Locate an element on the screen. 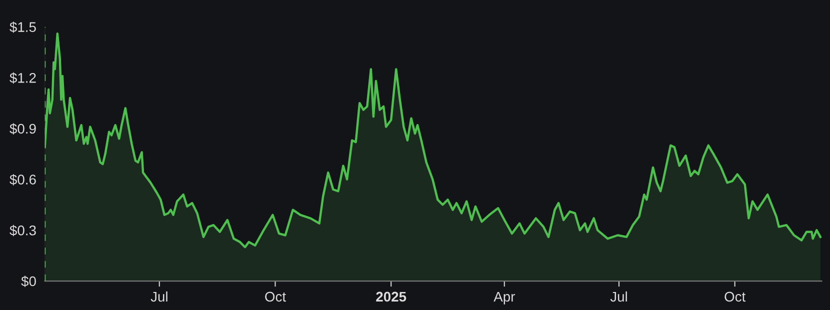 This screenshot has height=310, width=830. y-tick-label: $0.9 is located at coordinates (23, 128).